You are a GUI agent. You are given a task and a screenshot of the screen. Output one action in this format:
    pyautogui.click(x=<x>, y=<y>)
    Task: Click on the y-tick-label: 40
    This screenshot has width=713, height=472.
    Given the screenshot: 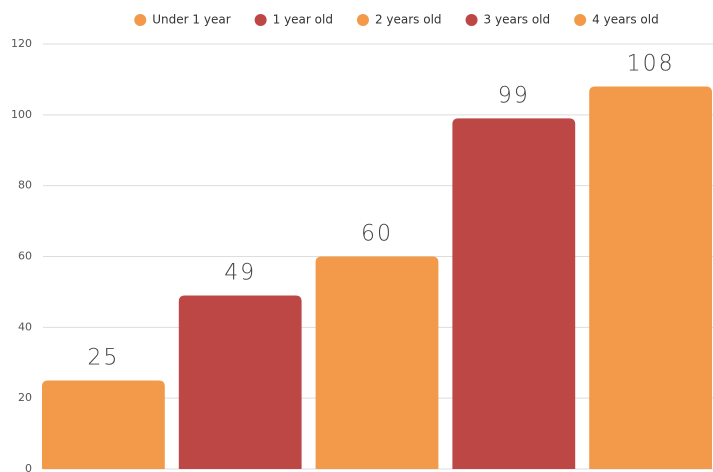 What is the action you would take?
    pyautogui.click(x=25, y=326)
    